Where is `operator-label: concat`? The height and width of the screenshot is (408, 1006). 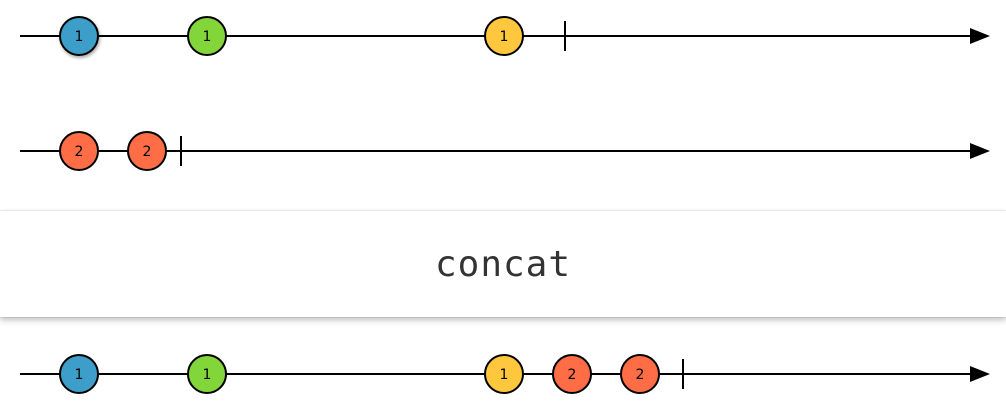 operator-label: concat is located at coordinates (503, 264).